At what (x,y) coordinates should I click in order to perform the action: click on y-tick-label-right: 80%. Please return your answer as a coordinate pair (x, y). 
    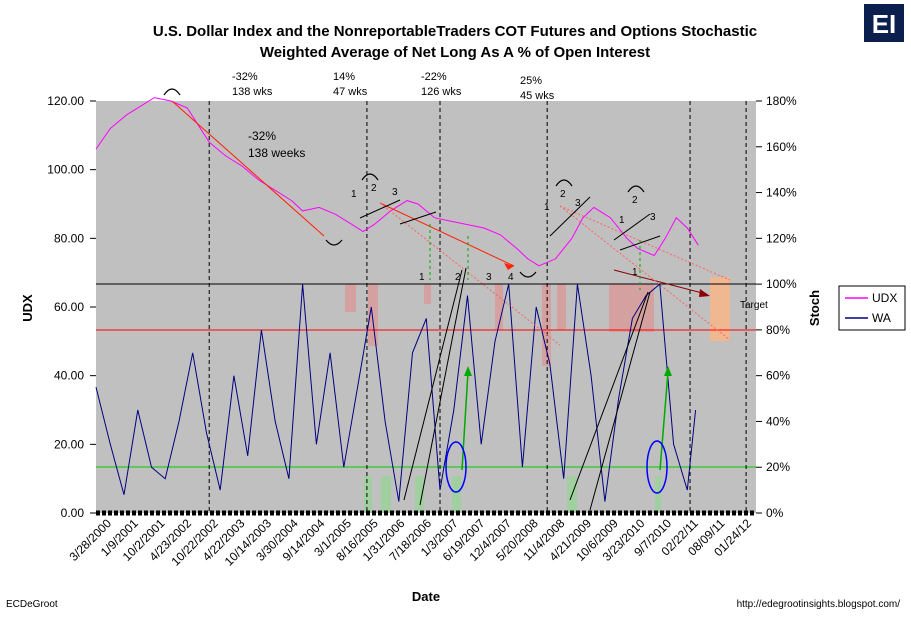
    Looking at the image, I should click on (778, 330).